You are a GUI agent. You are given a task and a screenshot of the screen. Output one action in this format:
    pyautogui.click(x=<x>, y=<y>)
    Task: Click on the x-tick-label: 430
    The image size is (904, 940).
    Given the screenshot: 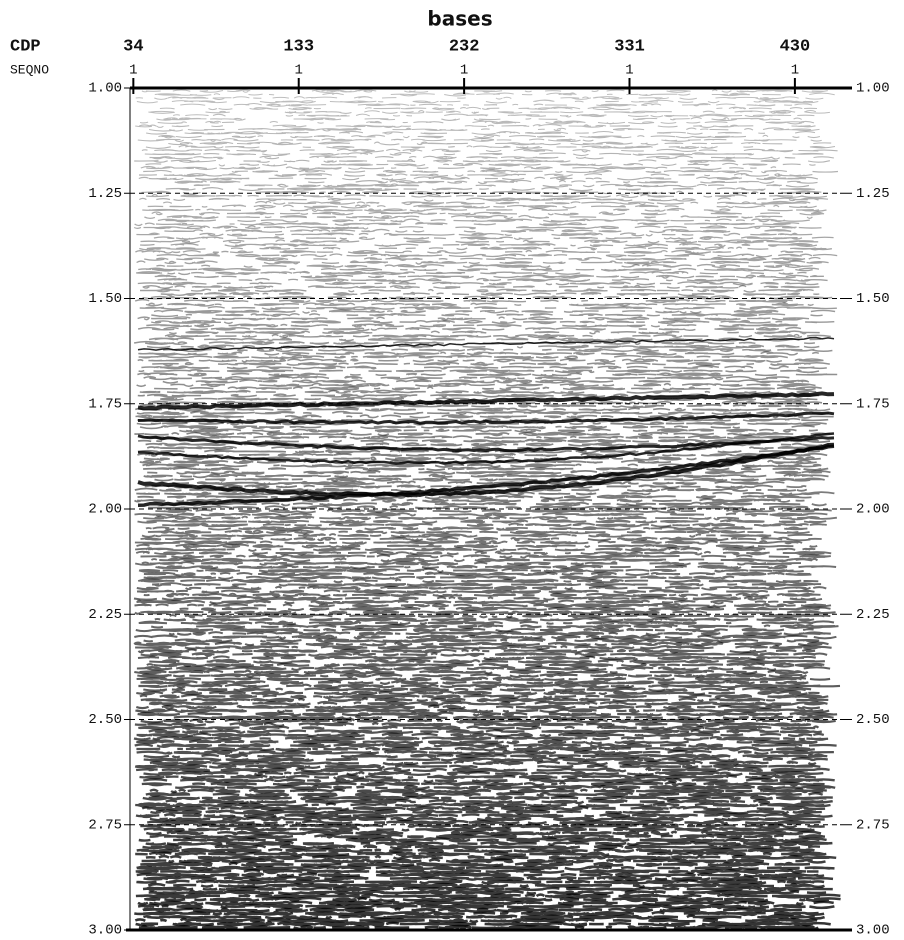 What is the action you would take?
    pyautogui.click(x=795, y=46)
    